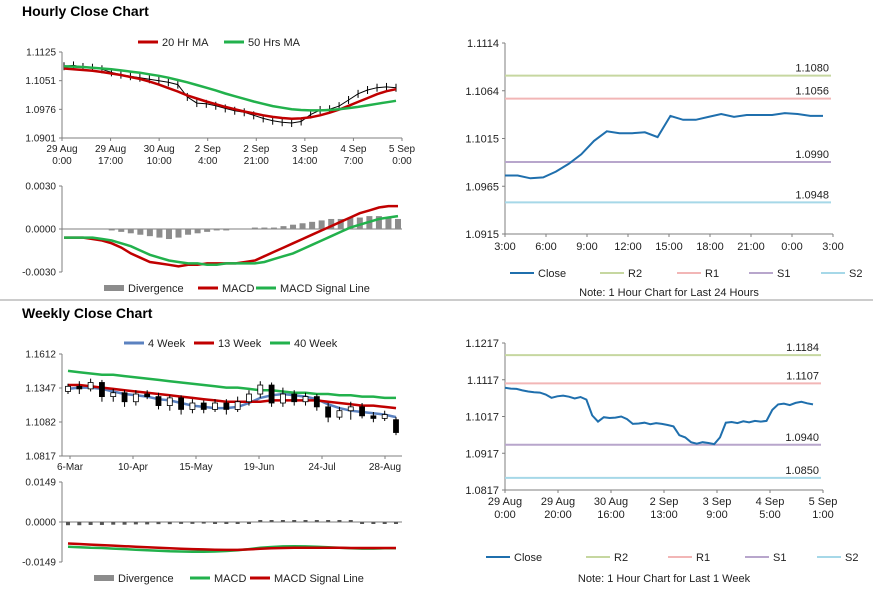 Image resolution: width=873 pixels, height=601 pixels. What do you see at coordinates (822, 515) in the screenshot?
I see `x-tick-label-time: 1:00` at bounding box center [822, 515].